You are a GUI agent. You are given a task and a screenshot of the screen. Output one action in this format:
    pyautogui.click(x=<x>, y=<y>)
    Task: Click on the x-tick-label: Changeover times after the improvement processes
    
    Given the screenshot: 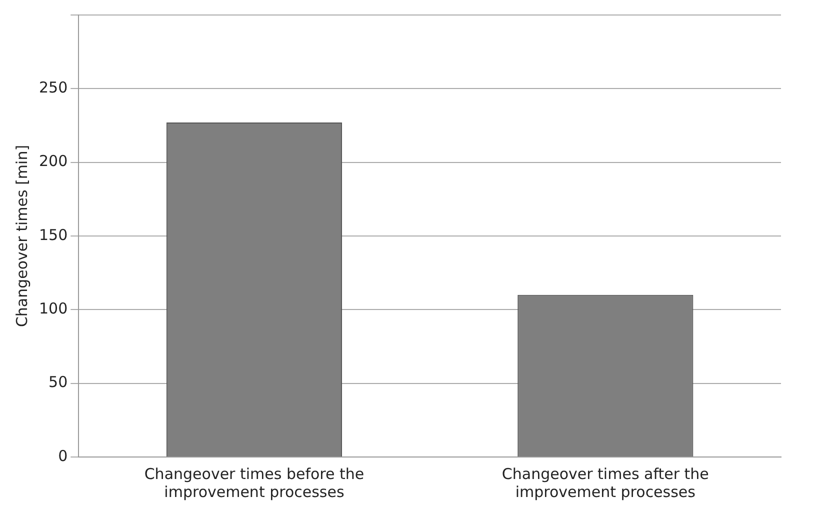 What is the action you would take?
    pyautogui.click(x=605, y=482)
    